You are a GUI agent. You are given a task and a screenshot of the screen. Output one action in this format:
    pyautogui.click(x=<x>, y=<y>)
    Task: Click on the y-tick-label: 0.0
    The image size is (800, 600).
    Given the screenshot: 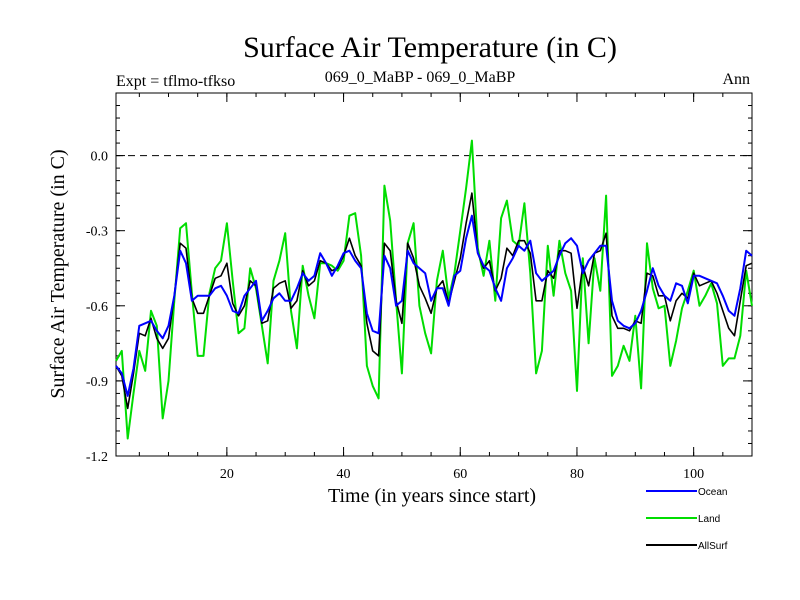 What is the action you would take?
    pyautogui.click(x=100, y=157)
    